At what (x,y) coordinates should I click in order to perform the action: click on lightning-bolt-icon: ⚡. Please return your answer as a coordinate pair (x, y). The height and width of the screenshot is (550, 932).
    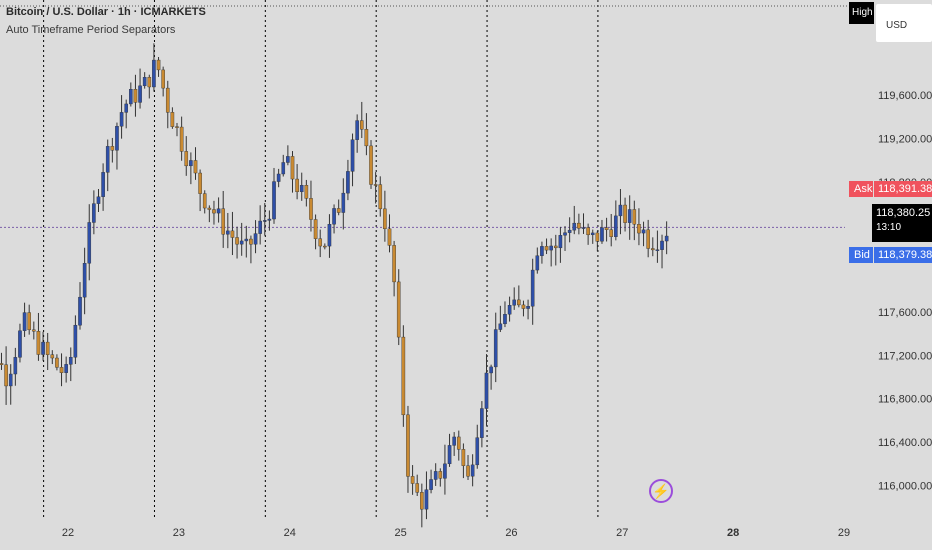
    Looking at the image, I should click on (661, 491).